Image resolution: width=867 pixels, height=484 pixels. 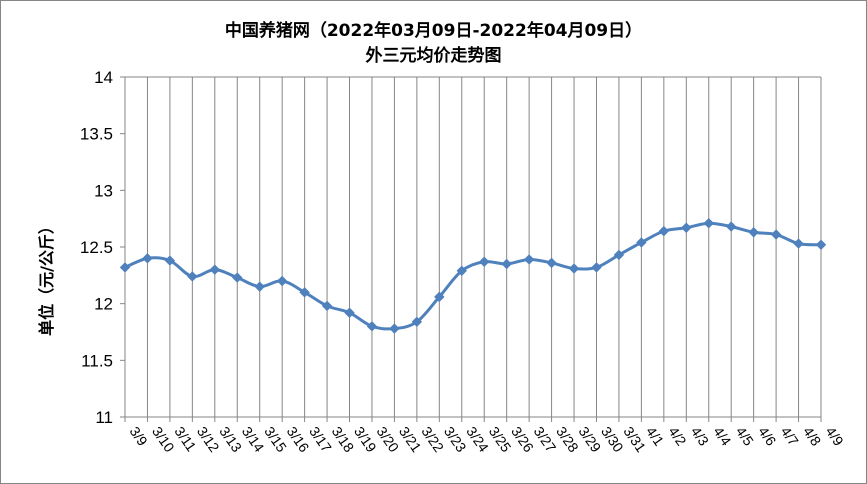 I want to click on x-tick-label: 3/13, so click(x=230, y=440).